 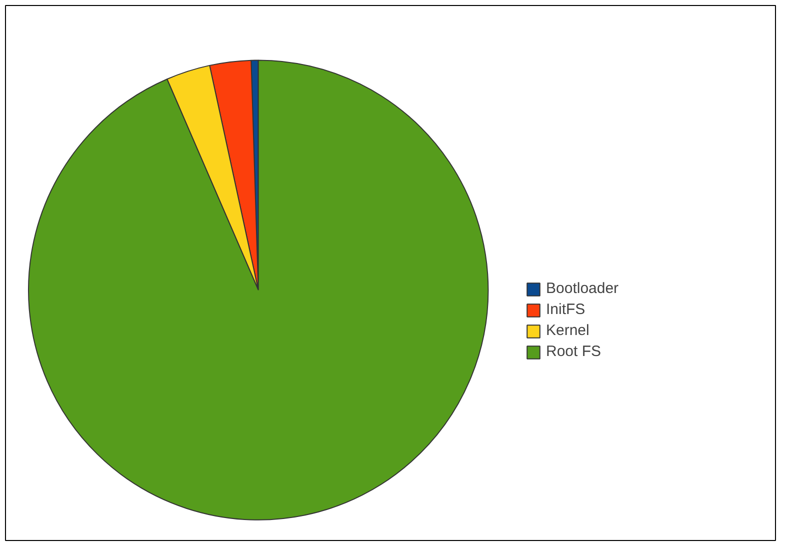 What do you see at coordinates (574, 351) in the screenshot?
I see `legend-label: Root FS` at bounding box center [574, 351].